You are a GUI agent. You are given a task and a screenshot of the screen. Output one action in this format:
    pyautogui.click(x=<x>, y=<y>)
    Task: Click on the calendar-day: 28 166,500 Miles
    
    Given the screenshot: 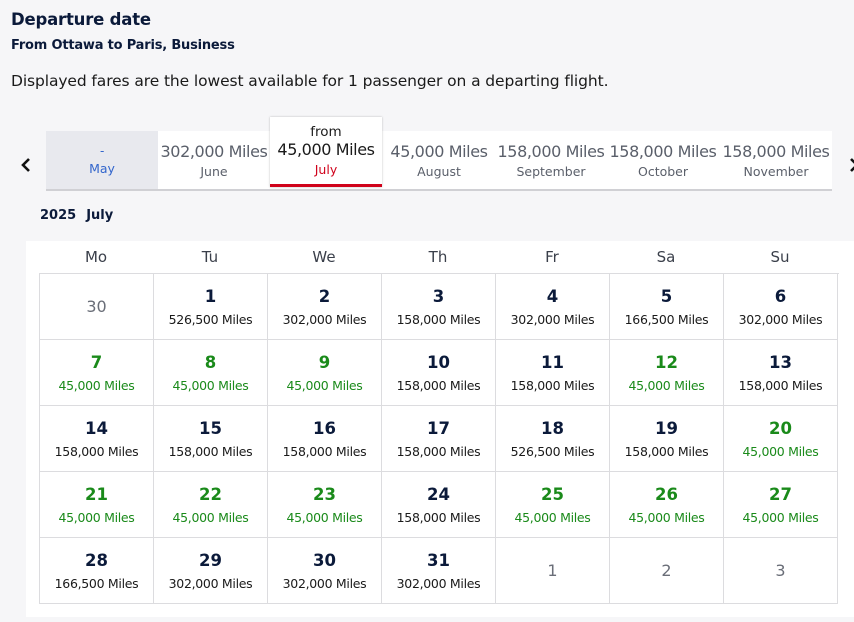 What is the action you would take?
    pyautogui.click(x=97, y=571)
    